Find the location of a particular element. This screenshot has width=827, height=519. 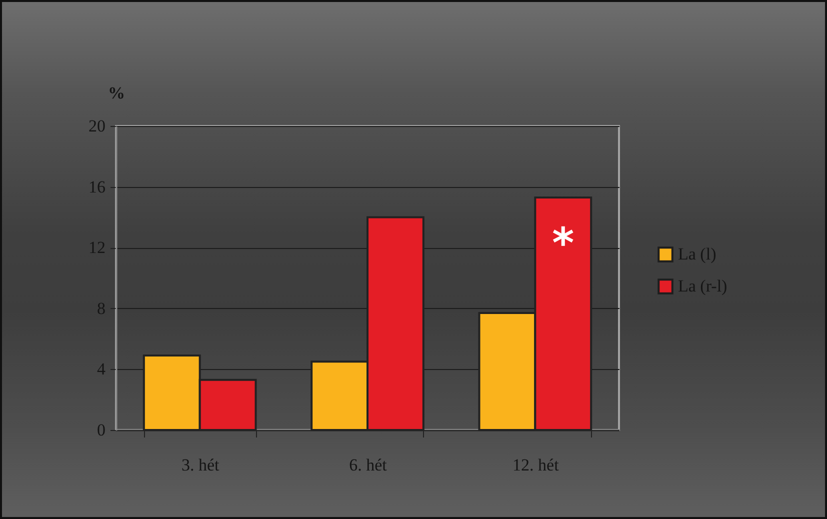

y-tick-label: 0 is located at coordinates (101, 430).